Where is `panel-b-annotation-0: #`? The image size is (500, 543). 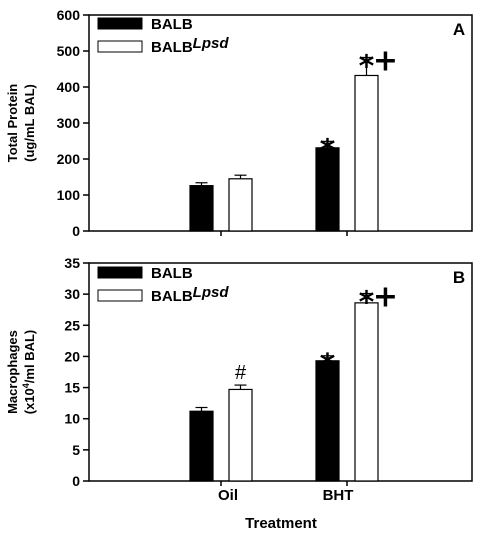
panel-b-annotation-0: # is located at coordinates (241, 373).